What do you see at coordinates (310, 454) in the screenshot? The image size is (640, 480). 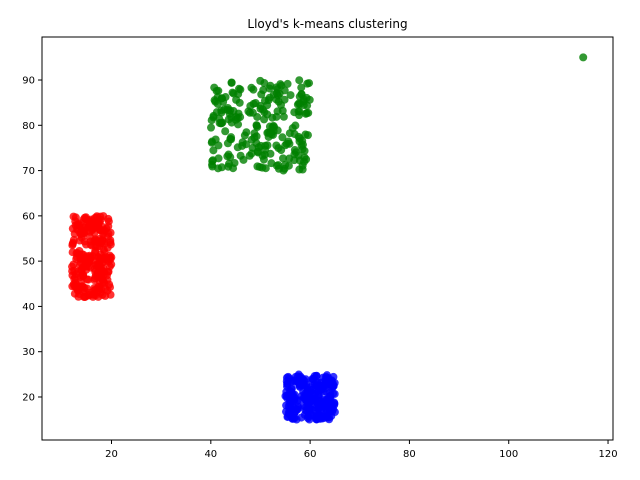 I see `x-tick-label: 60` at bounding box center [310, 454].